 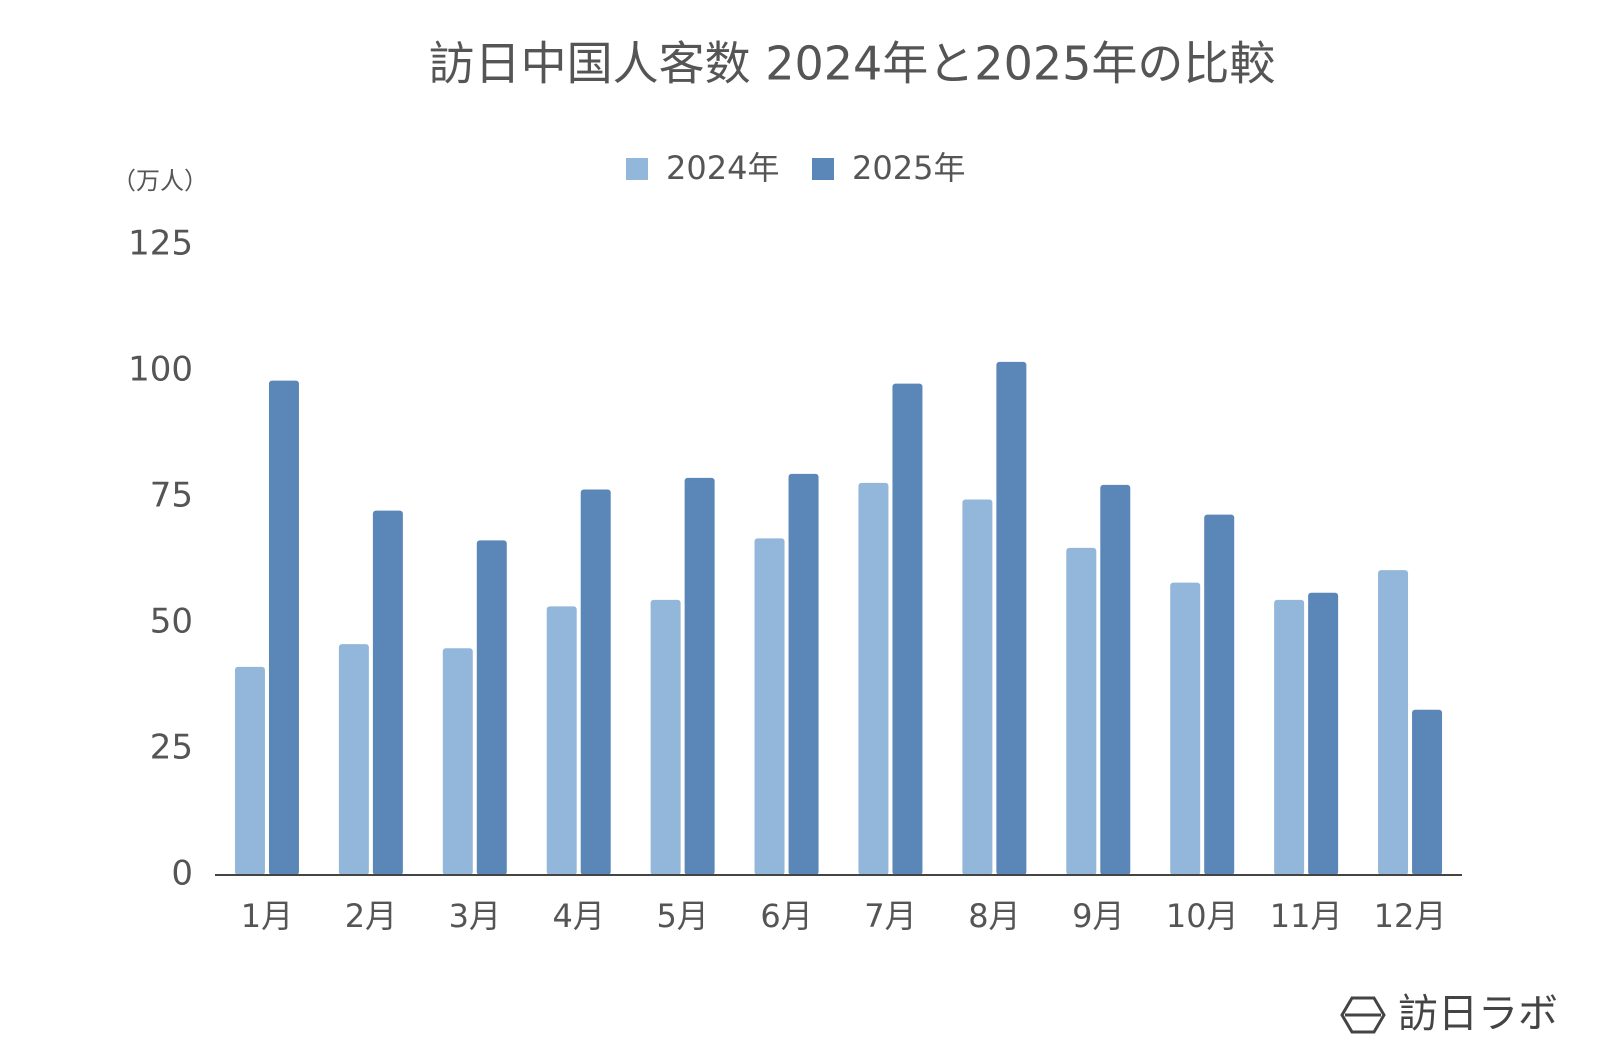 What do you see at coordinates (1410, 916) in the screenshot?
I see `x-tick-label: 12月` at bounding box center [1410, 916].